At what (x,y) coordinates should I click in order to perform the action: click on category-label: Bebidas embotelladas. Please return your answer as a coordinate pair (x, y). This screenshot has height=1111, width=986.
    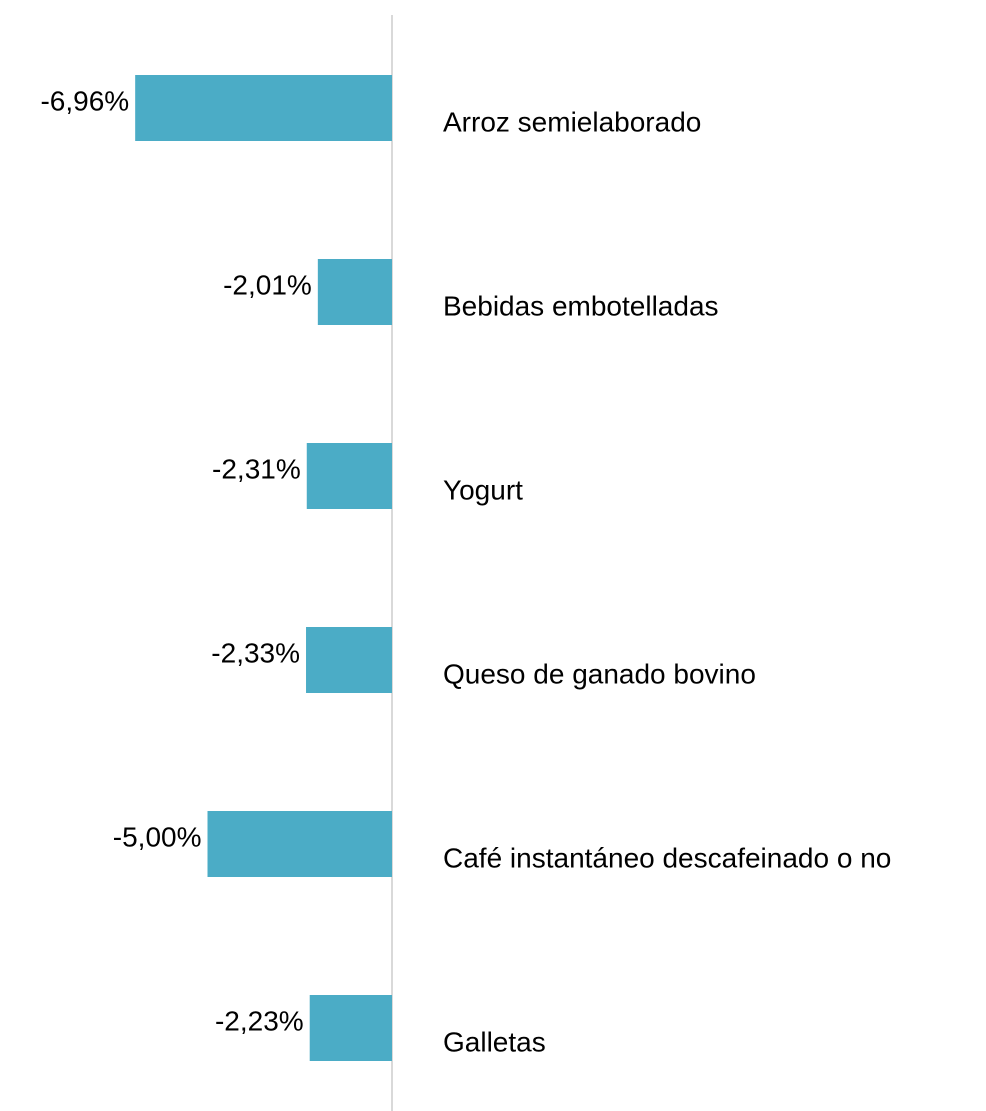
    Looking at the image, I should click on (581, 305).